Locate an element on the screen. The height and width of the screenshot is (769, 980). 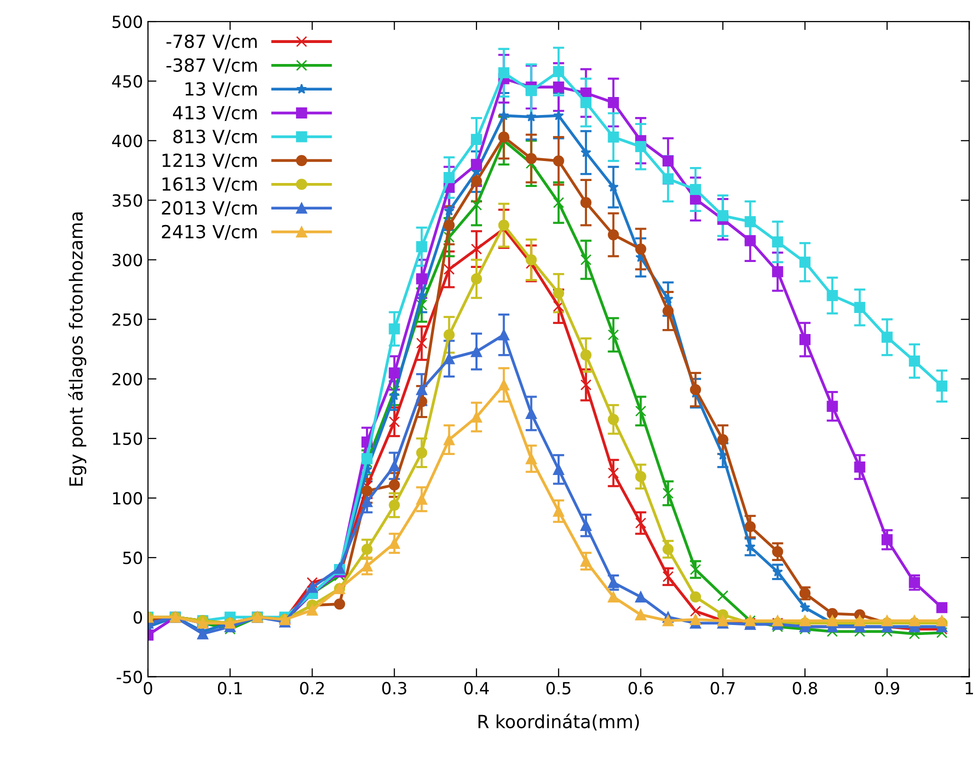
x-tick-label: 0.9 is located at coordinates (887, 688).